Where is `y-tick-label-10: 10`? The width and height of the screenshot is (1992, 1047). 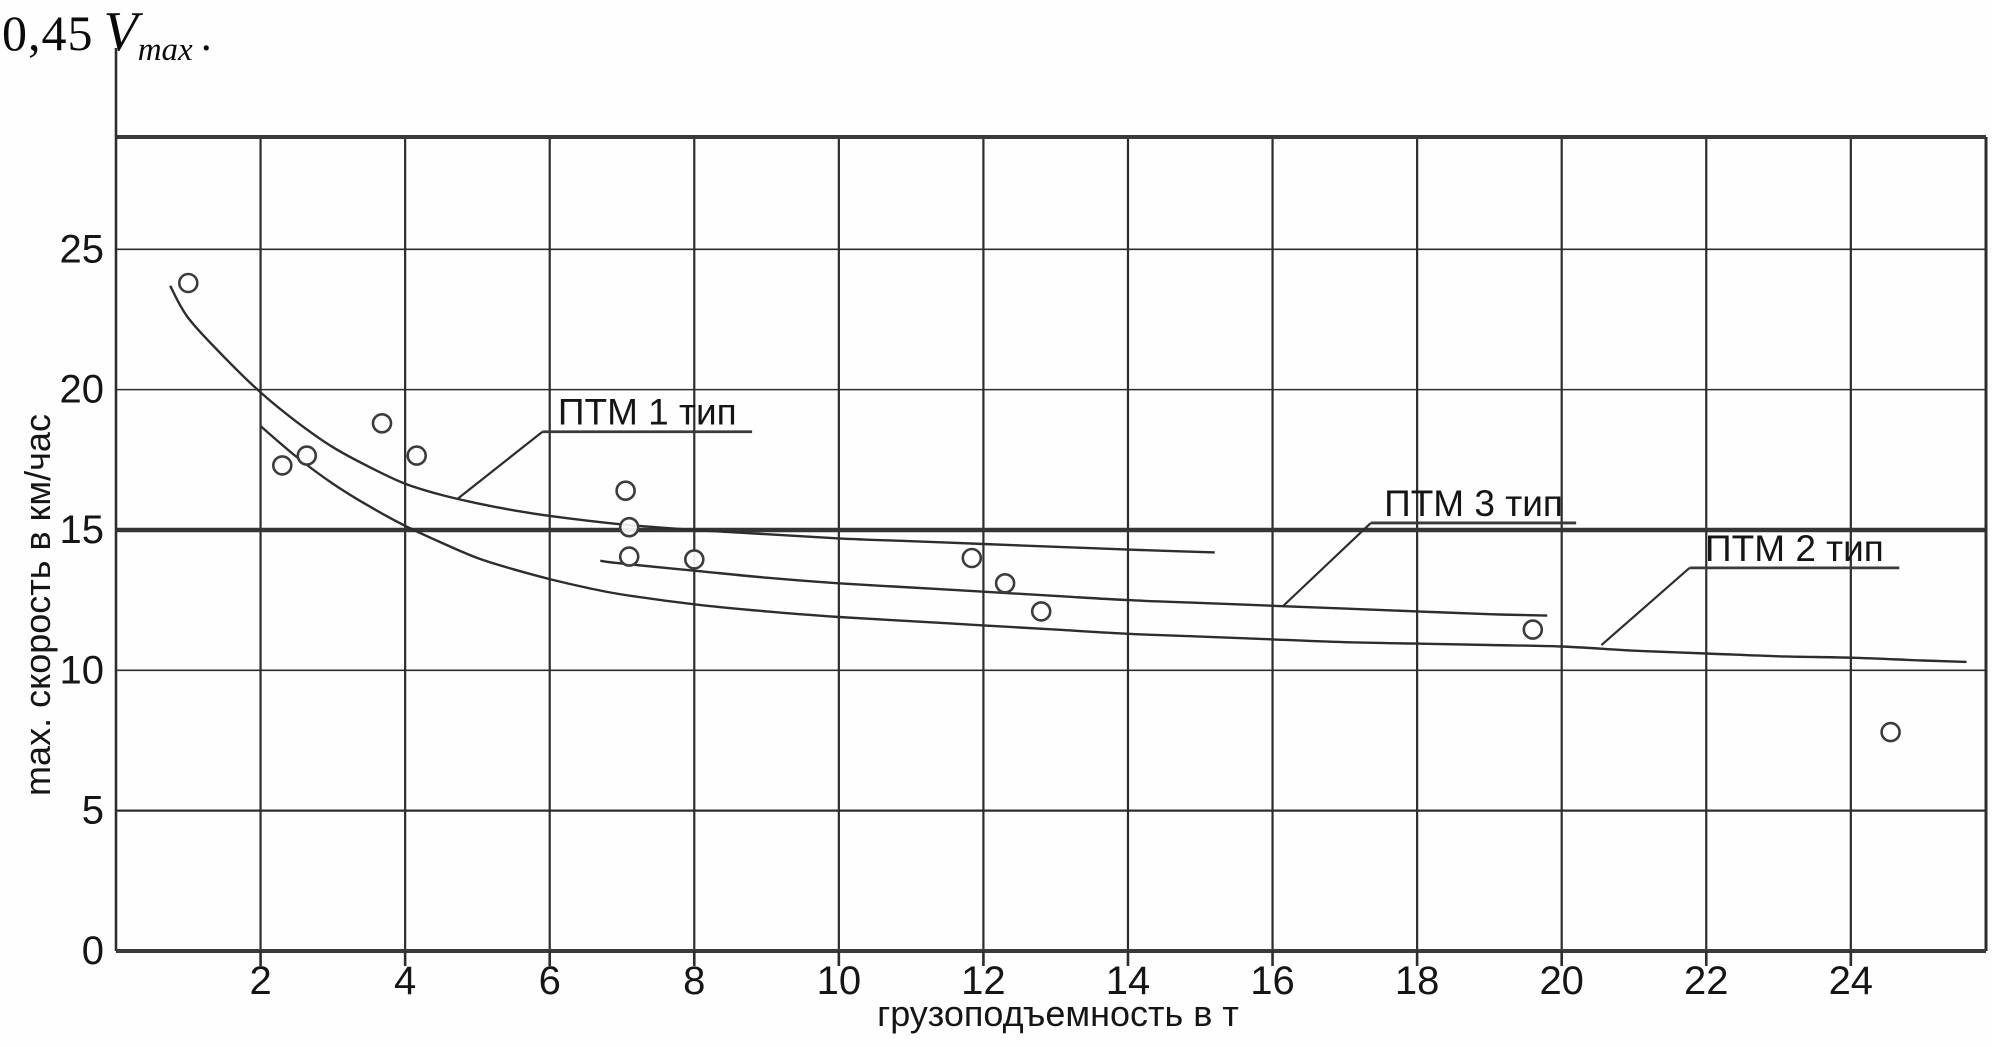 y-tick-label-10: 10 is located at coordinates (82, 670).